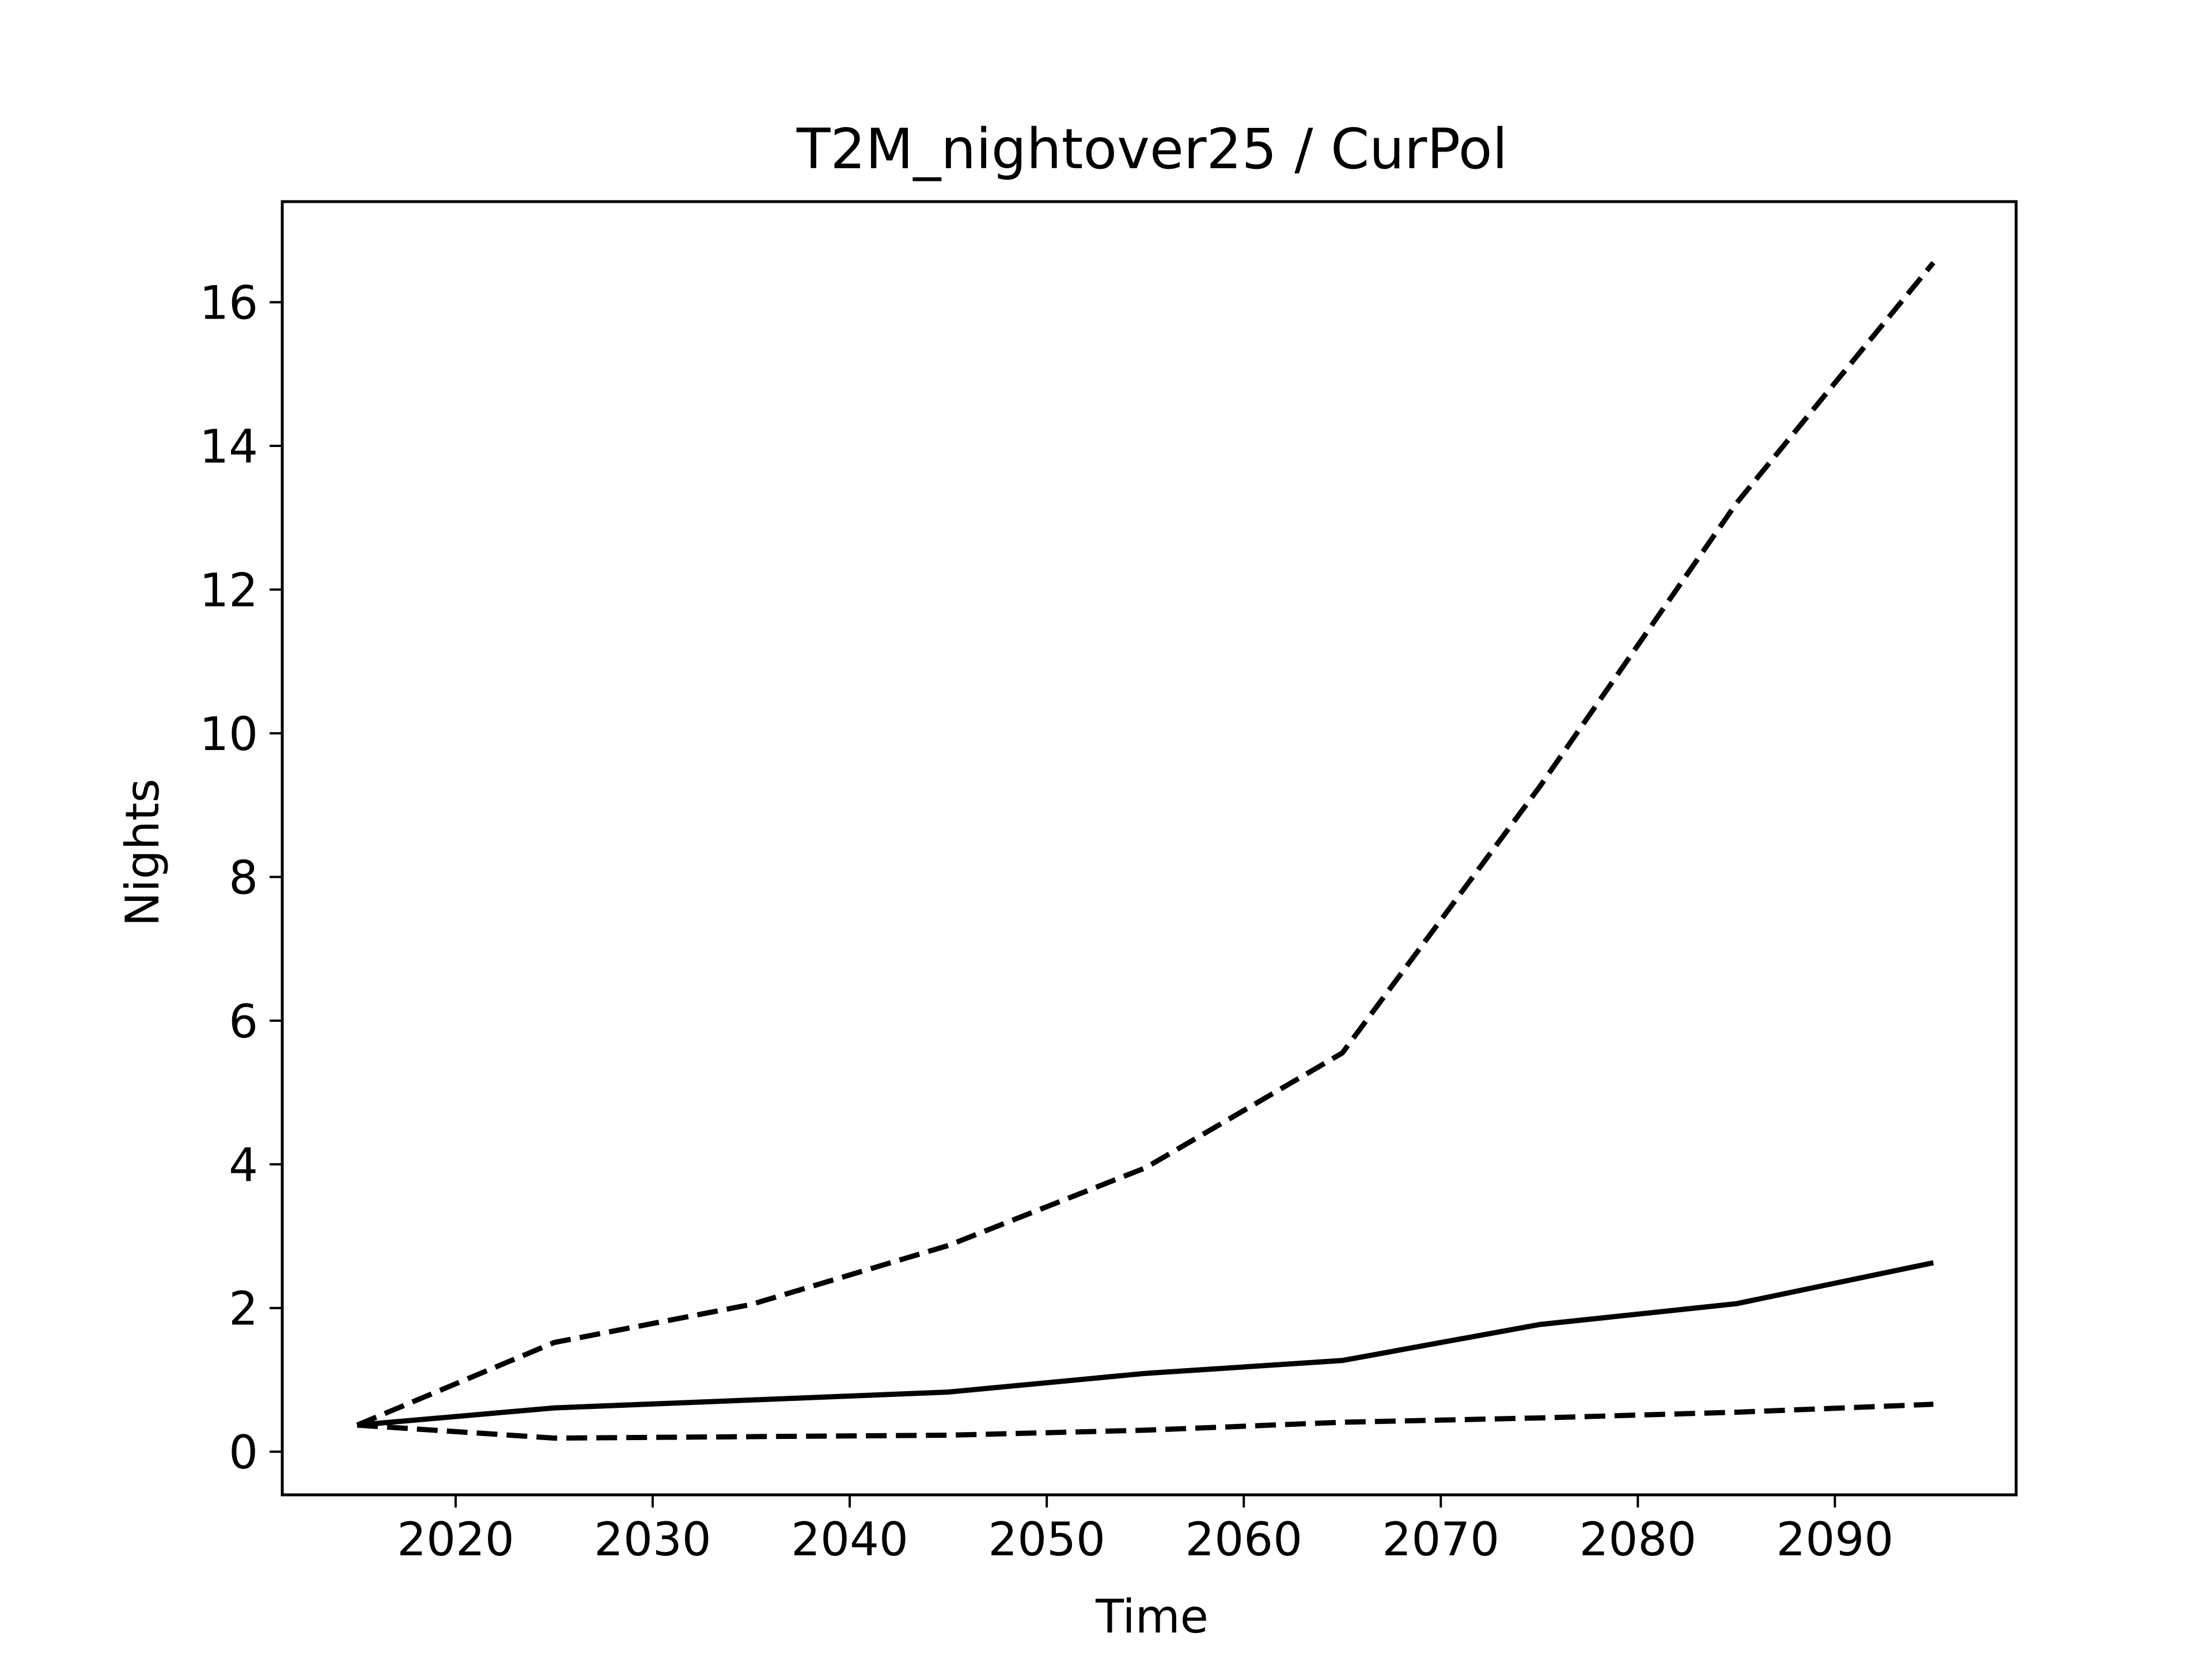 This screenshot has height=1659, width=2212. Describe the element at coordinates (243, 1021) in the screenshot. I see `y-tick-label: 6` at that location.